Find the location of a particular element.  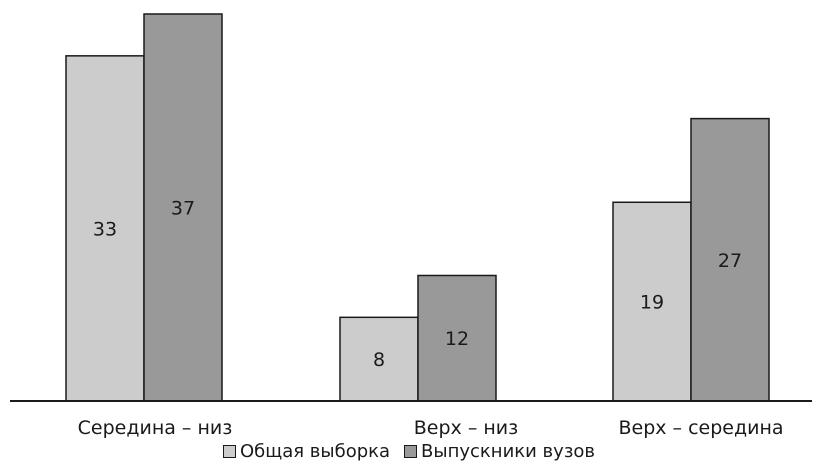

legend-item-series-2: Выпускники вузов is located at coordinates (499, 451).